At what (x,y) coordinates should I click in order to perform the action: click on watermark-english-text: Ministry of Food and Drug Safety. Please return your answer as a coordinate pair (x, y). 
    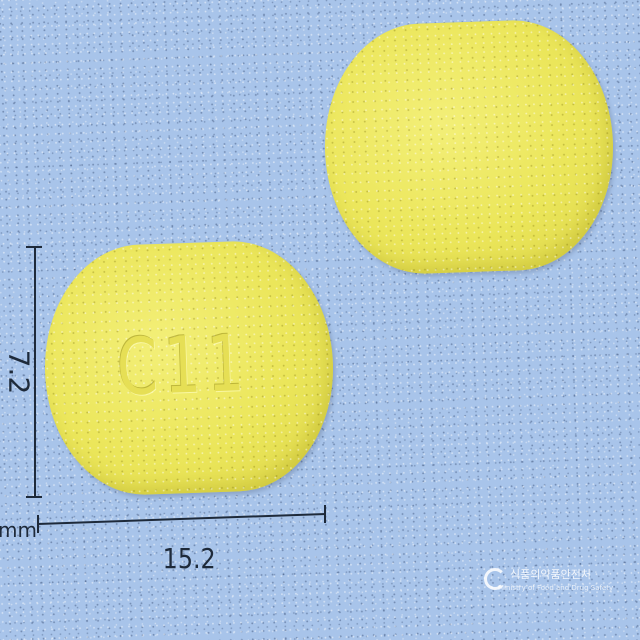
    Looking at the image, I should click on (555, 588).